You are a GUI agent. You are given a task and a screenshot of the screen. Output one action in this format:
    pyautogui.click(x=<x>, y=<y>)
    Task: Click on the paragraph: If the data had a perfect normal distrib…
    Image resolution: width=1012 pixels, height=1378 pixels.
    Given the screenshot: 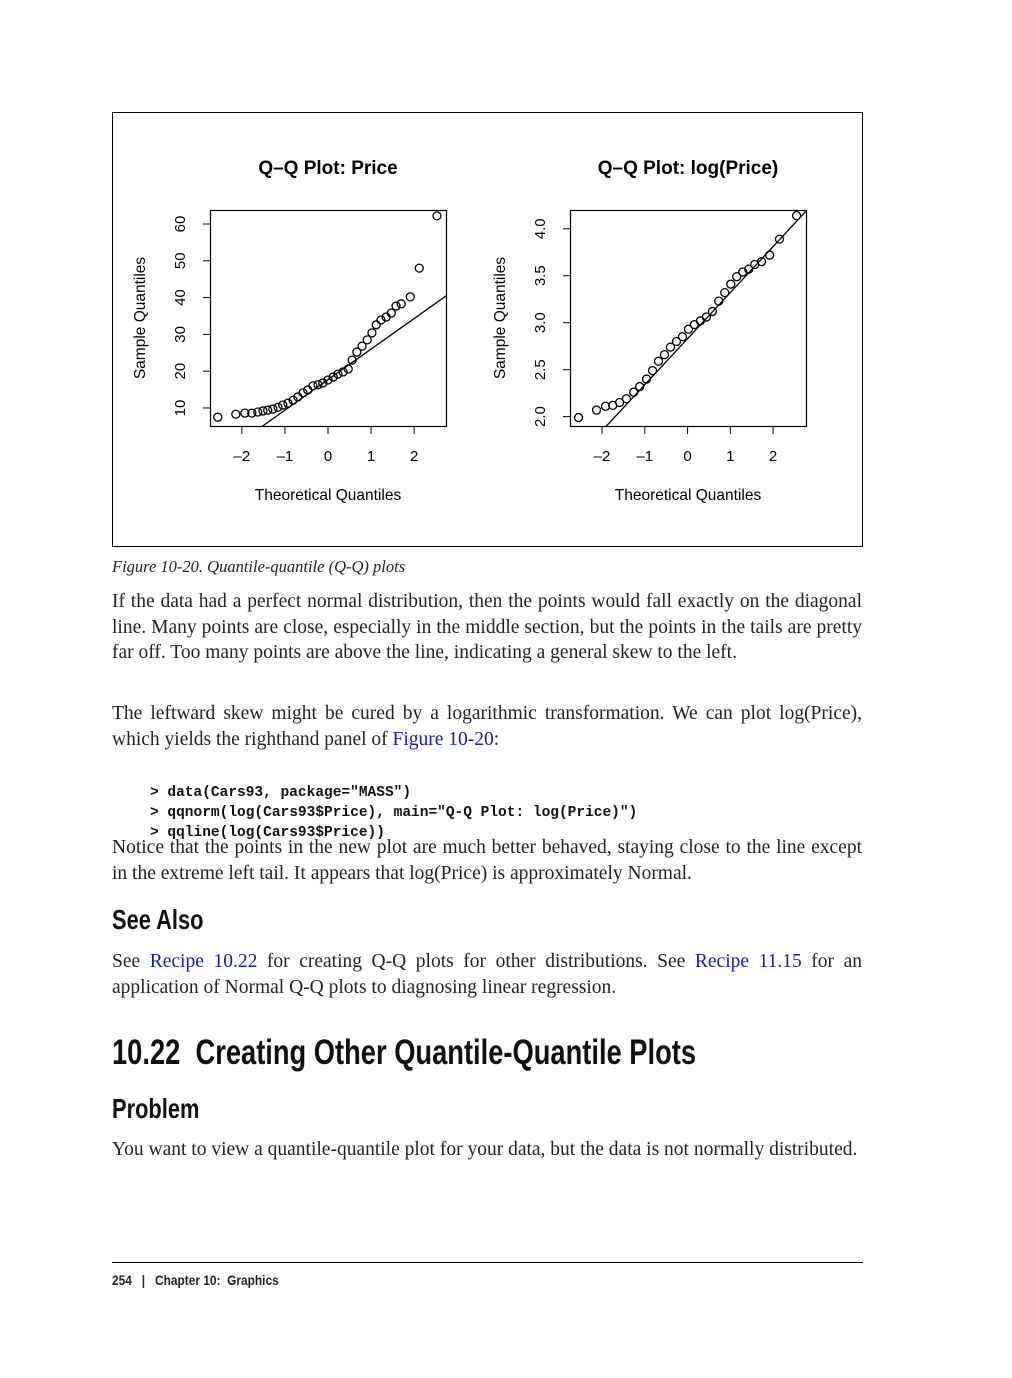 What is the action you would take?
    pyautogui.click(x=487, y=627)
    